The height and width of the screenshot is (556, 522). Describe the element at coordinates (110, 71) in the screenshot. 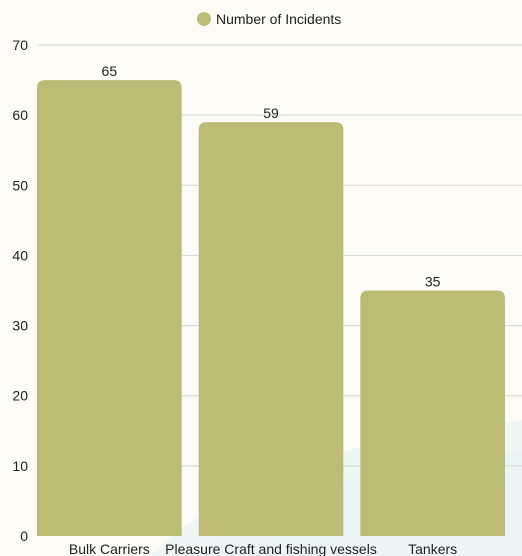

I see `bar-value-label: 65` at that location.